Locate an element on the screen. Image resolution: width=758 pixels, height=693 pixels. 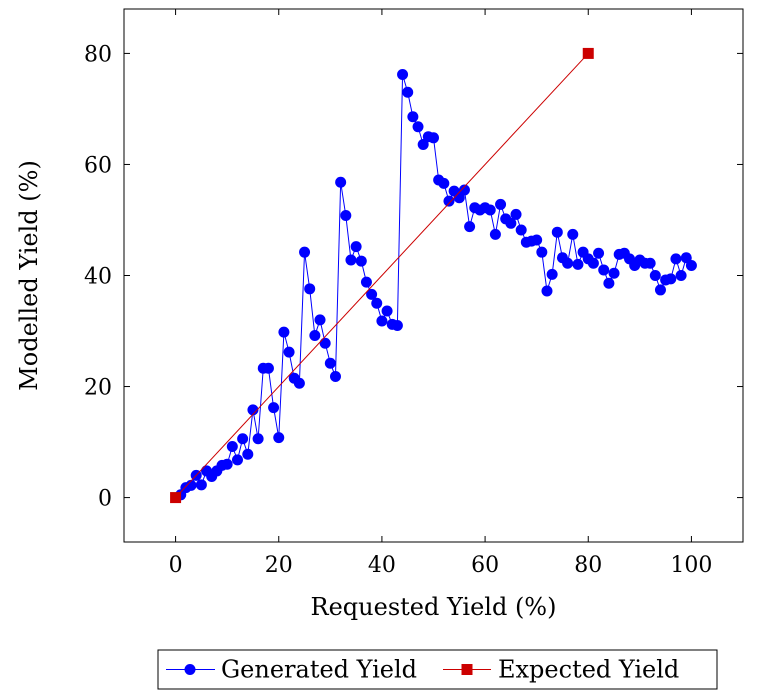
y-tick-label: 60 is located at coordinates (98, 165).